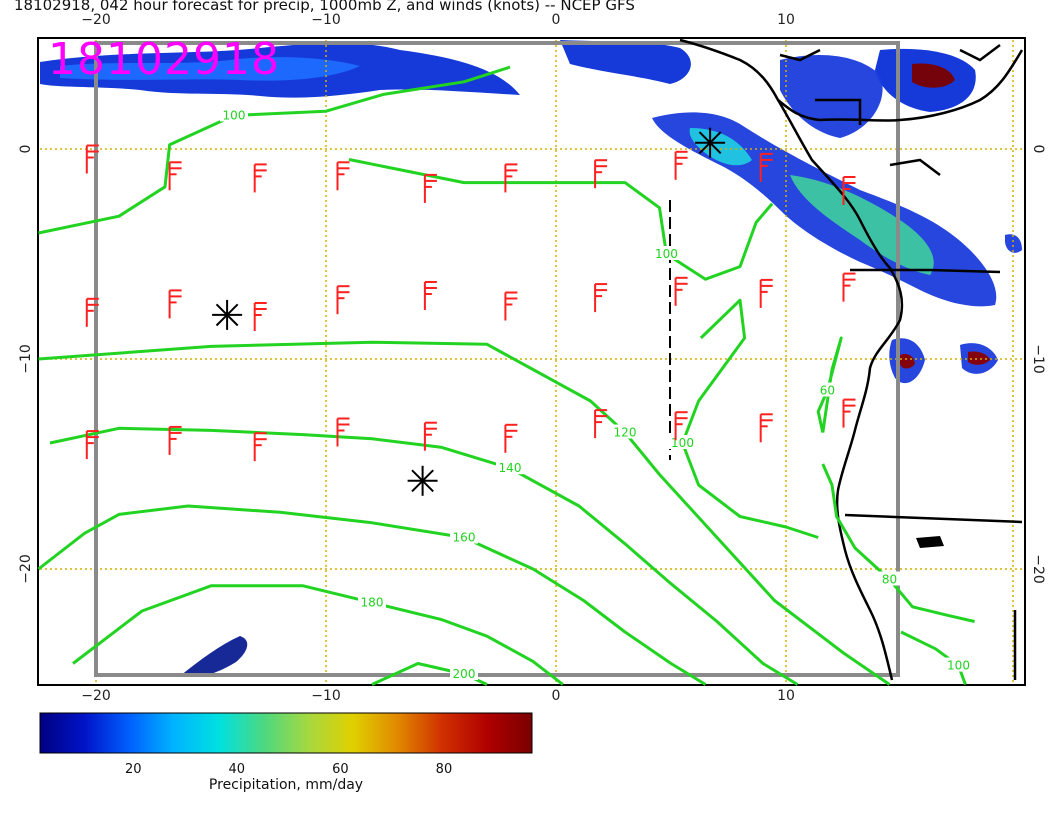 Image resolution: width=1056 pixels, height=816 pixels. What do you see at coordinates (326, 20) in the screenshot?
I see `lon-tick-top: −10` at bounding box center [326, 20].